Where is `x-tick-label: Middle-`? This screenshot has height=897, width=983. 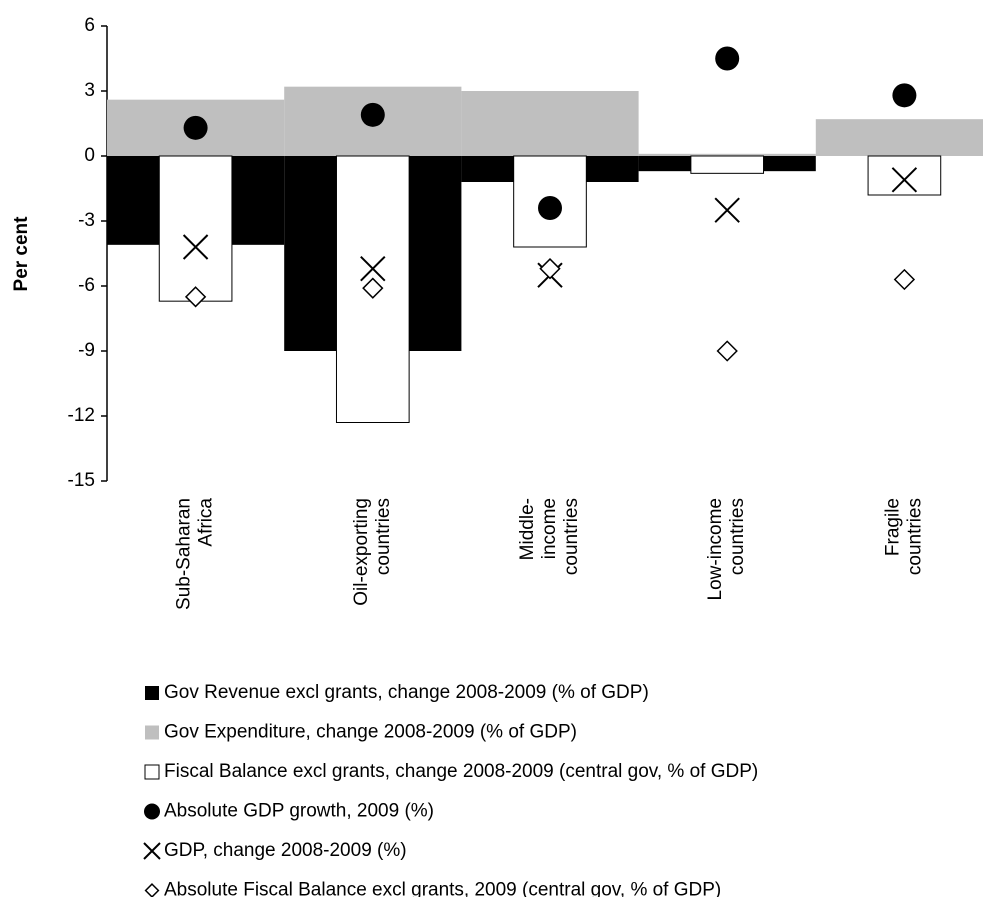 x-tick-label: Middle- is located at coordinates (527, 529).